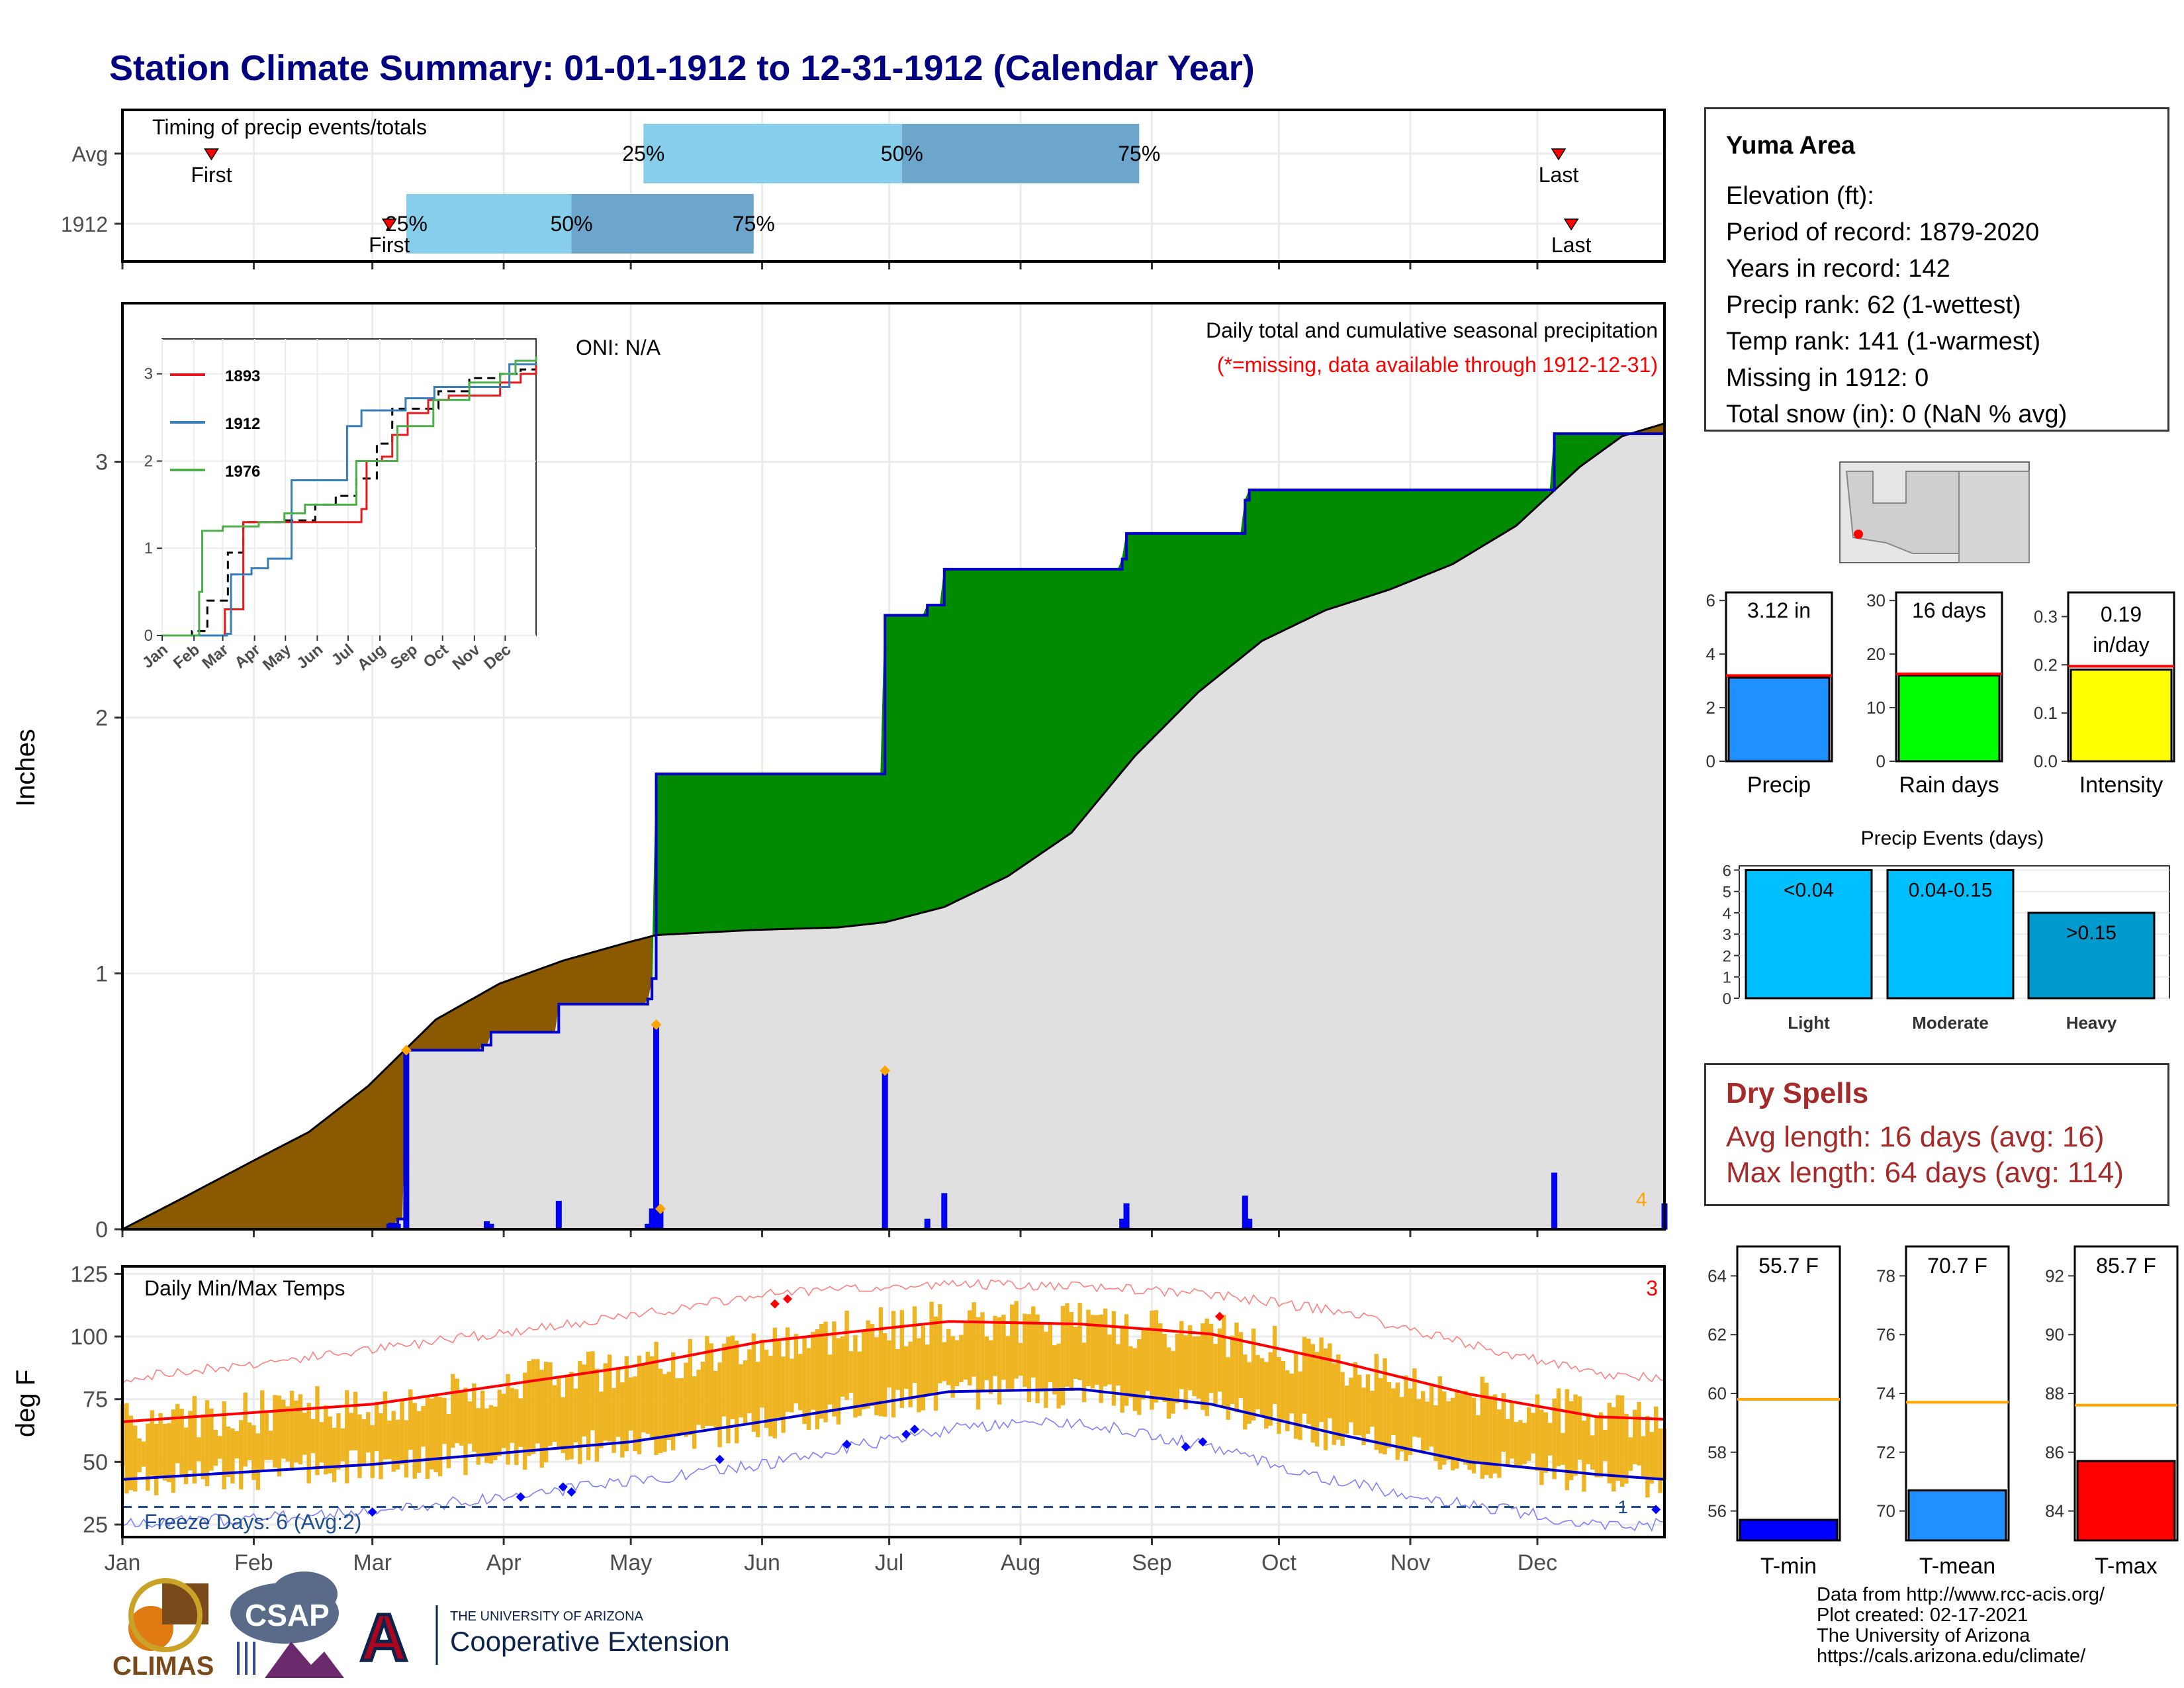 This screenshot has height=1688, width=2184. What do you see at coordinates (1727, 914) in the screenshot?
I see `events-ytick-label: 4` at bounding box center [1727, 914].